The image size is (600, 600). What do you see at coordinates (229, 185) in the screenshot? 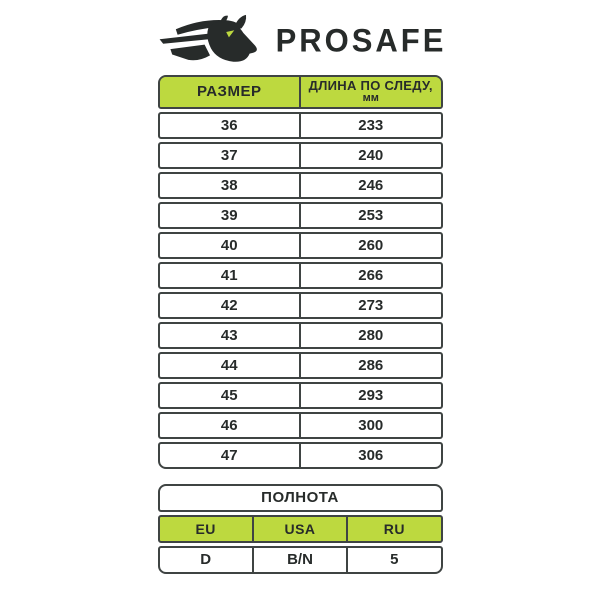
I see `size-value-cell: 38` at bounding box center [229, 185].